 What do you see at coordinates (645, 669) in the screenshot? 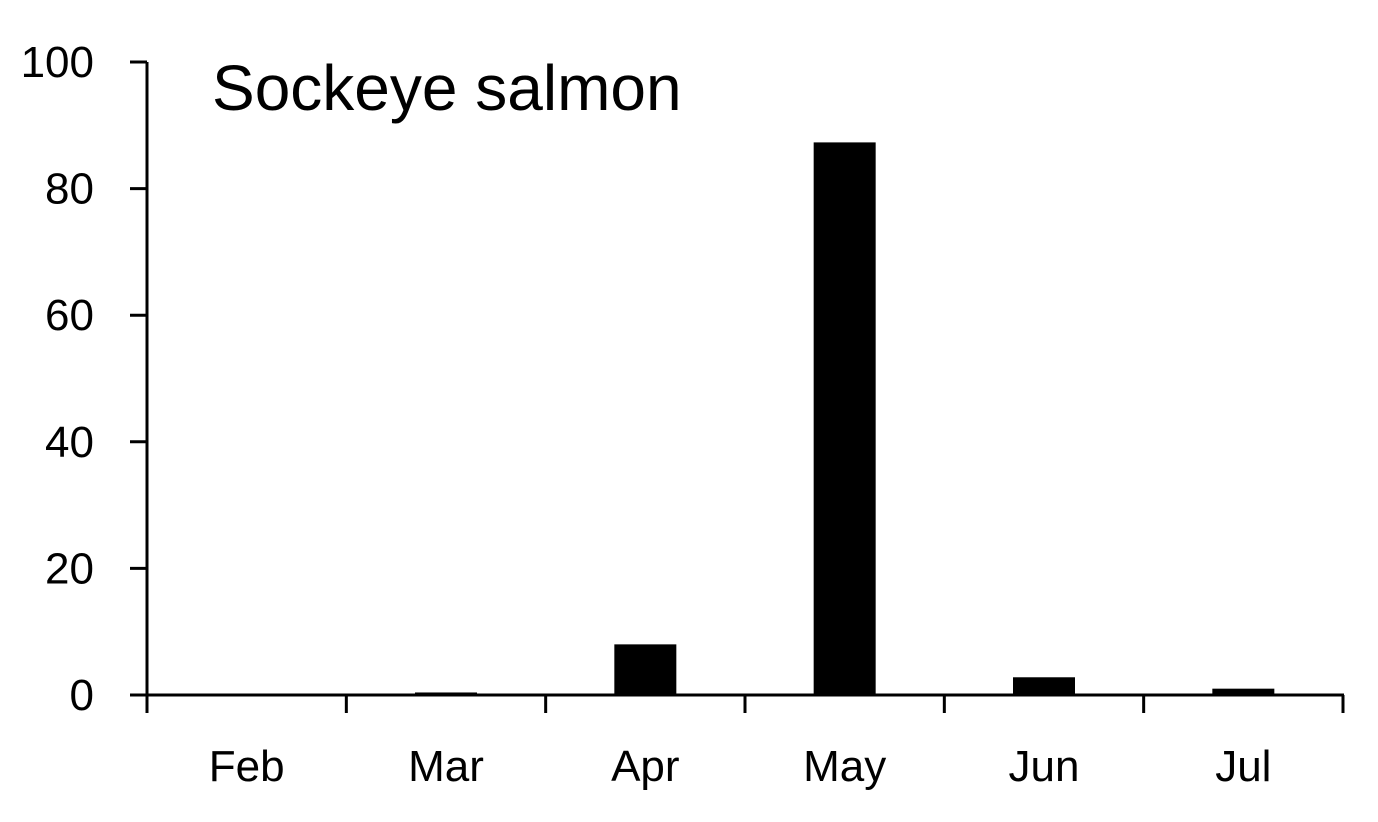
I see `bar-apr` at bounding box center [645, 669].